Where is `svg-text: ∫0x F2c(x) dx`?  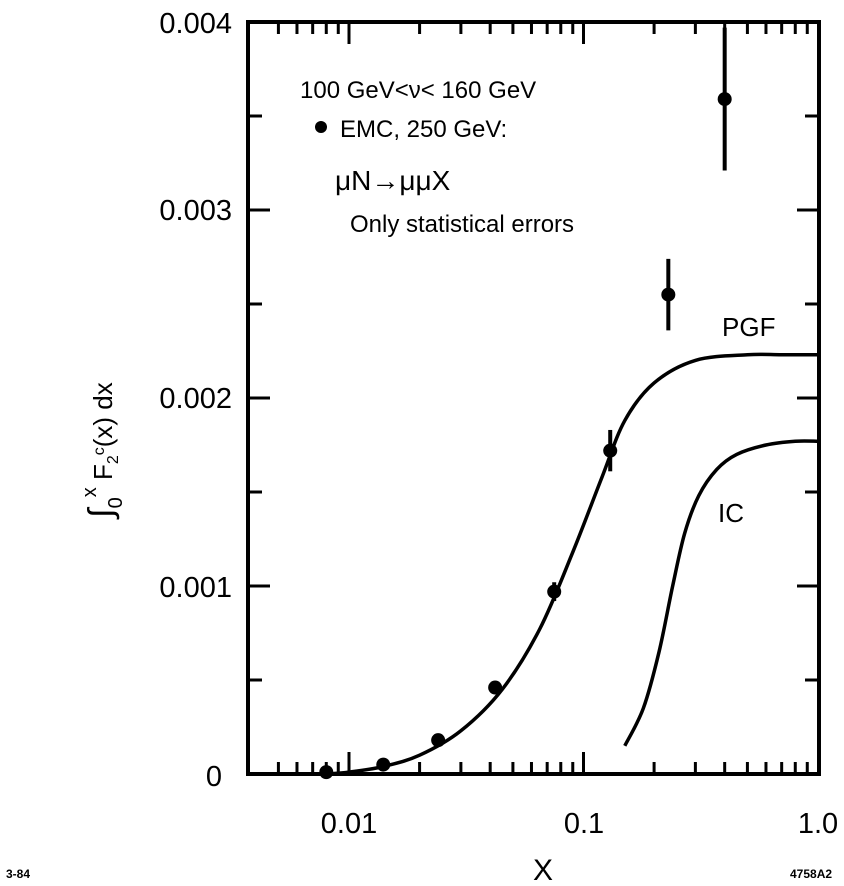
svg-text: ∫0x F2c(x) dx is located at coordinates (103, 450).